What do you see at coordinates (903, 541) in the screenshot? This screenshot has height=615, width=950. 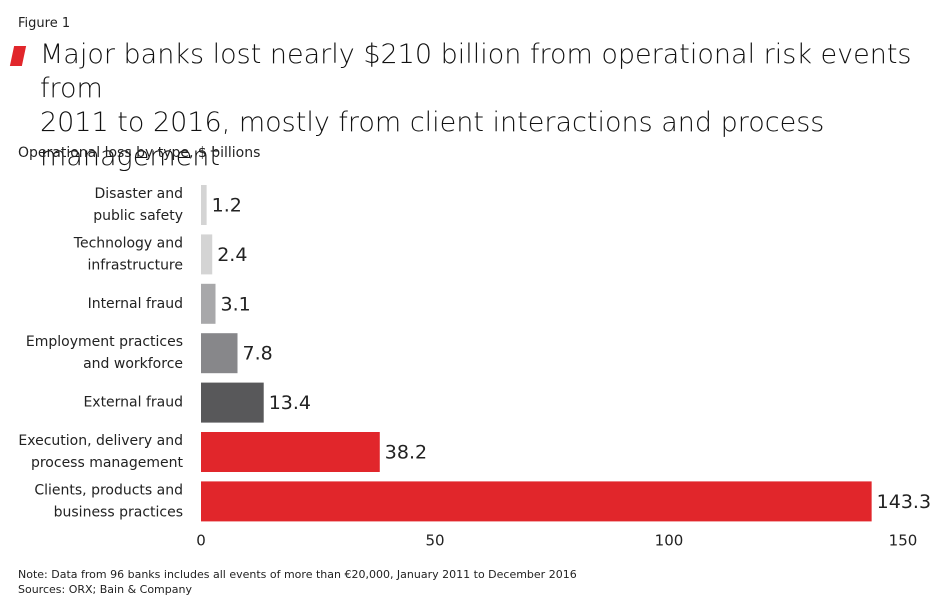 I see `x-tick-label: 150` at bounding box center [903, 541].